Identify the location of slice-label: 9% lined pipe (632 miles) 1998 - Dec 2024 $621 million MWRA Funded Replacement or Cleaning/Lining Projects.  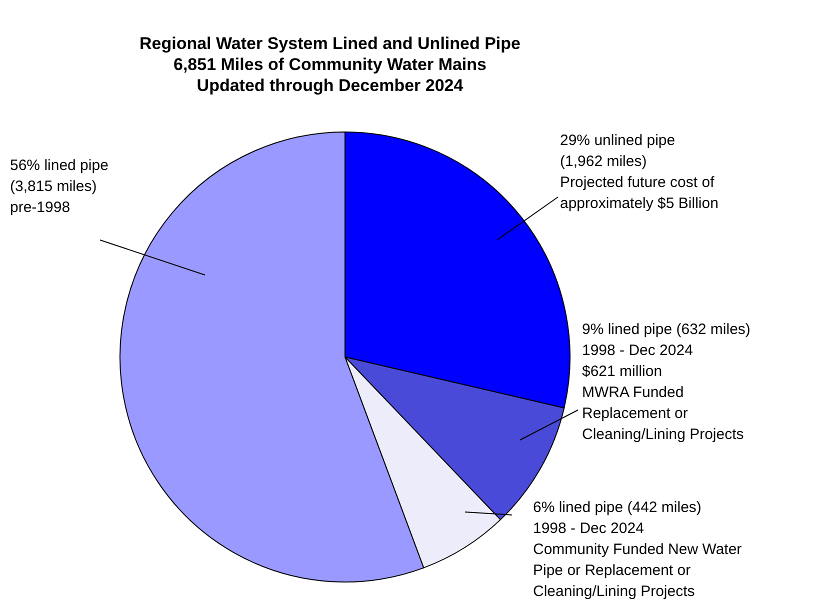
(666, 382).